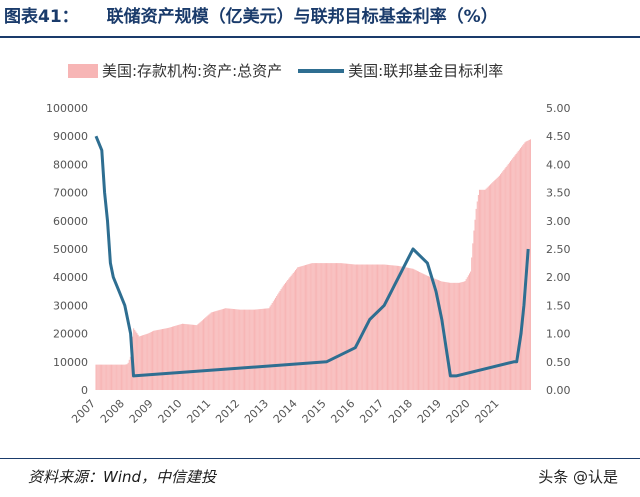  I want to click on x-tick-label: 2020, so click(458, 411).